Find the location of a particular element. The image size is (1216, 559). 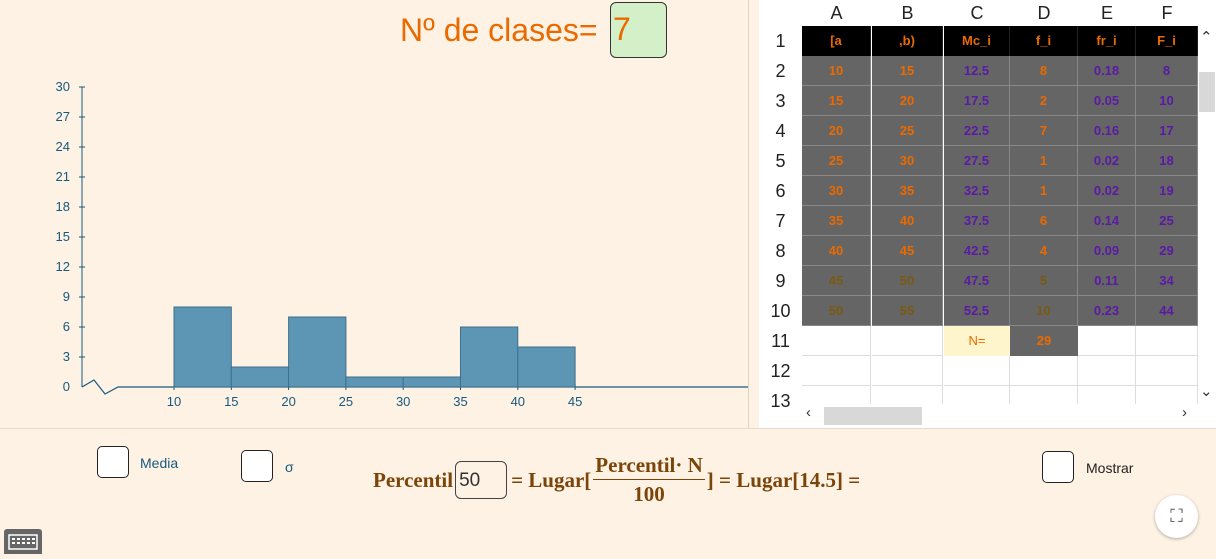

column-header: E is located at coordinates (1107, 13).